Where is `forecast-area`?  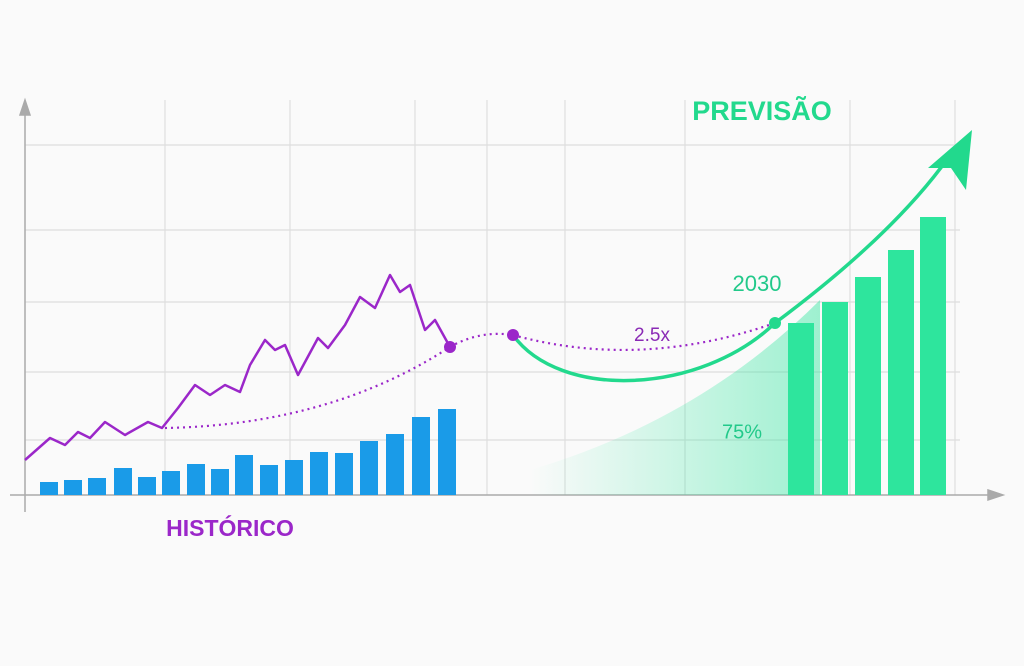 forecast-area is located at coordinates (675, 397).